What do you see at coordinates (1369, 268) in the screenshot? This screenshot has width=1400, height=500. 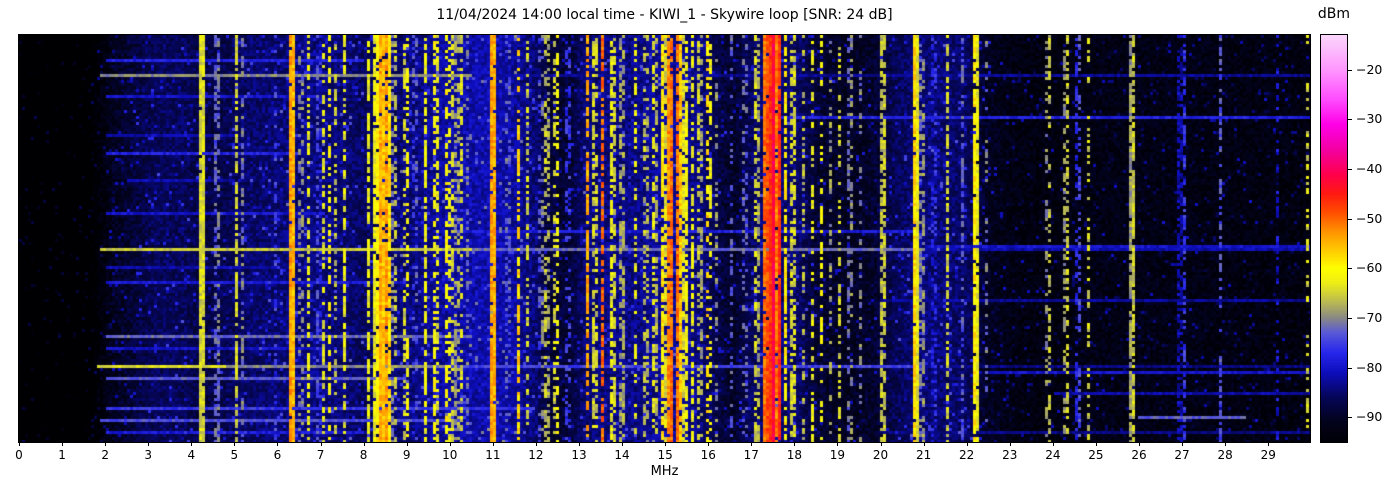 I see `colorbar-tick-label: −60` at bounding box center [1369, 268].